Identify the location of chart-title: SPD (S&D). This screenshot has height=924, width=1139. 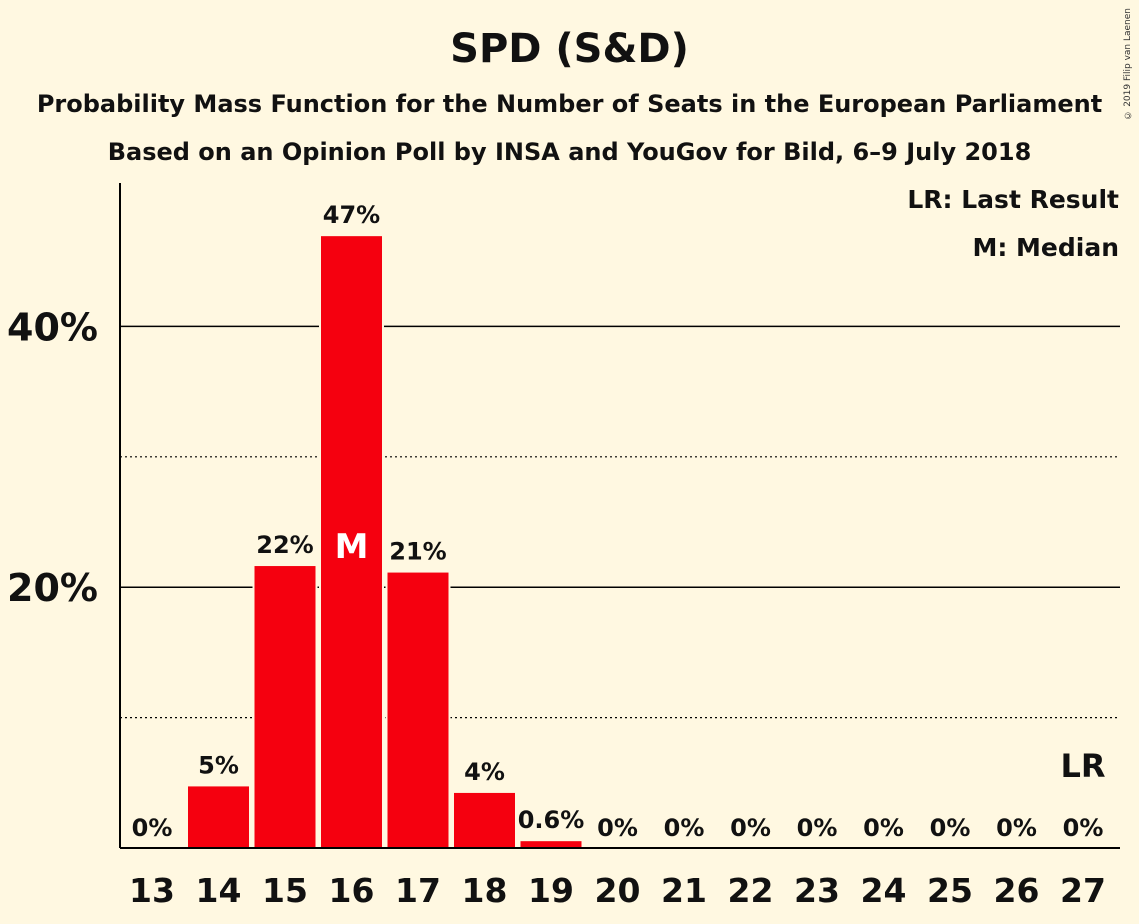
(569, 49).